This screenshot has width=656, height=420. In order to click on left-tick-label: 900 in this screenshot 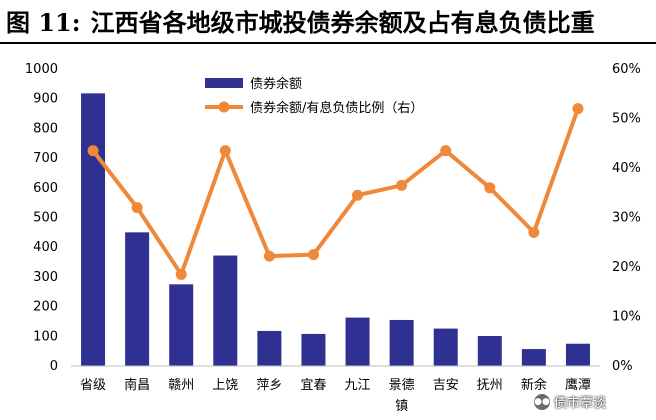, I will do `click(45, 99)`.